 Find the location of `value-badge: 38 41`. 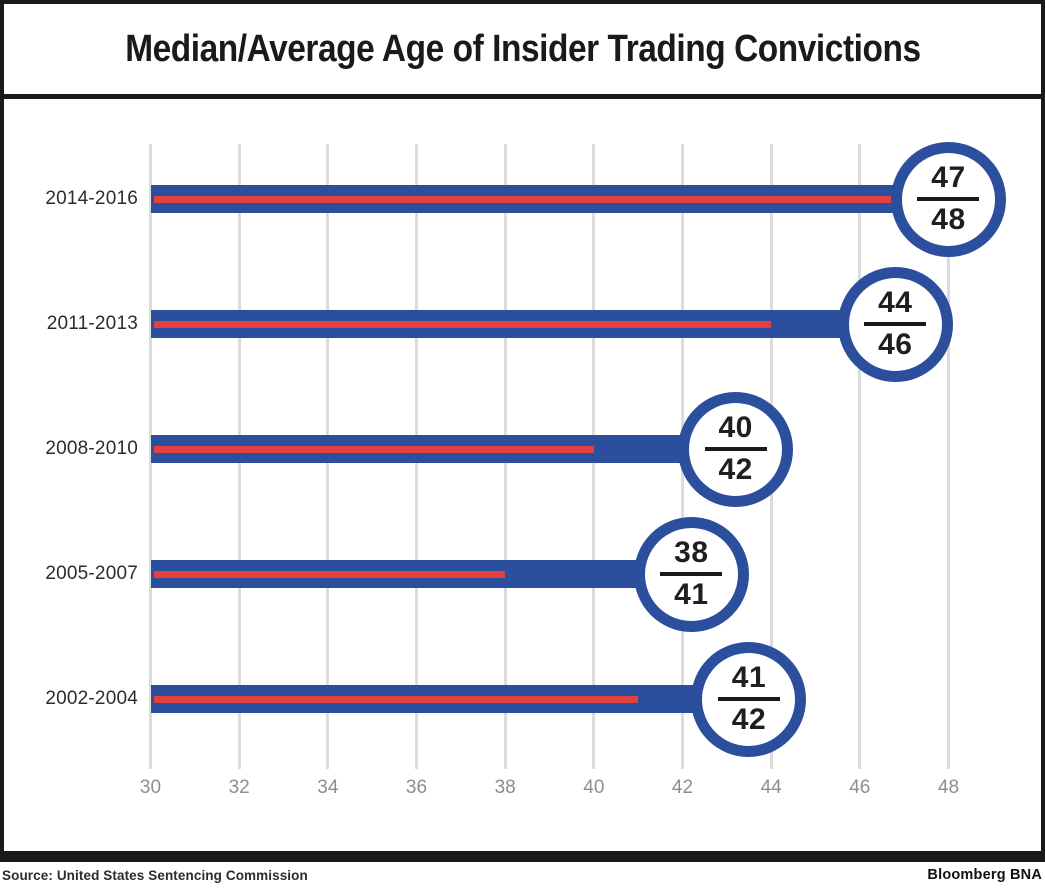

value-badge: 38 41 is located at coordinates (691, 574).